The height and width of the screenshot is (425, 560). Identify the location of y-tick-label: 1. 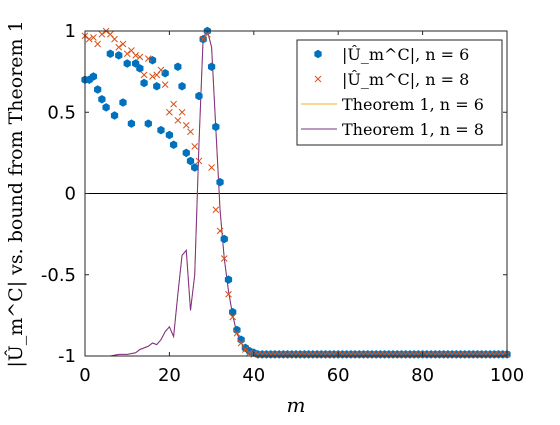
(70, 31).